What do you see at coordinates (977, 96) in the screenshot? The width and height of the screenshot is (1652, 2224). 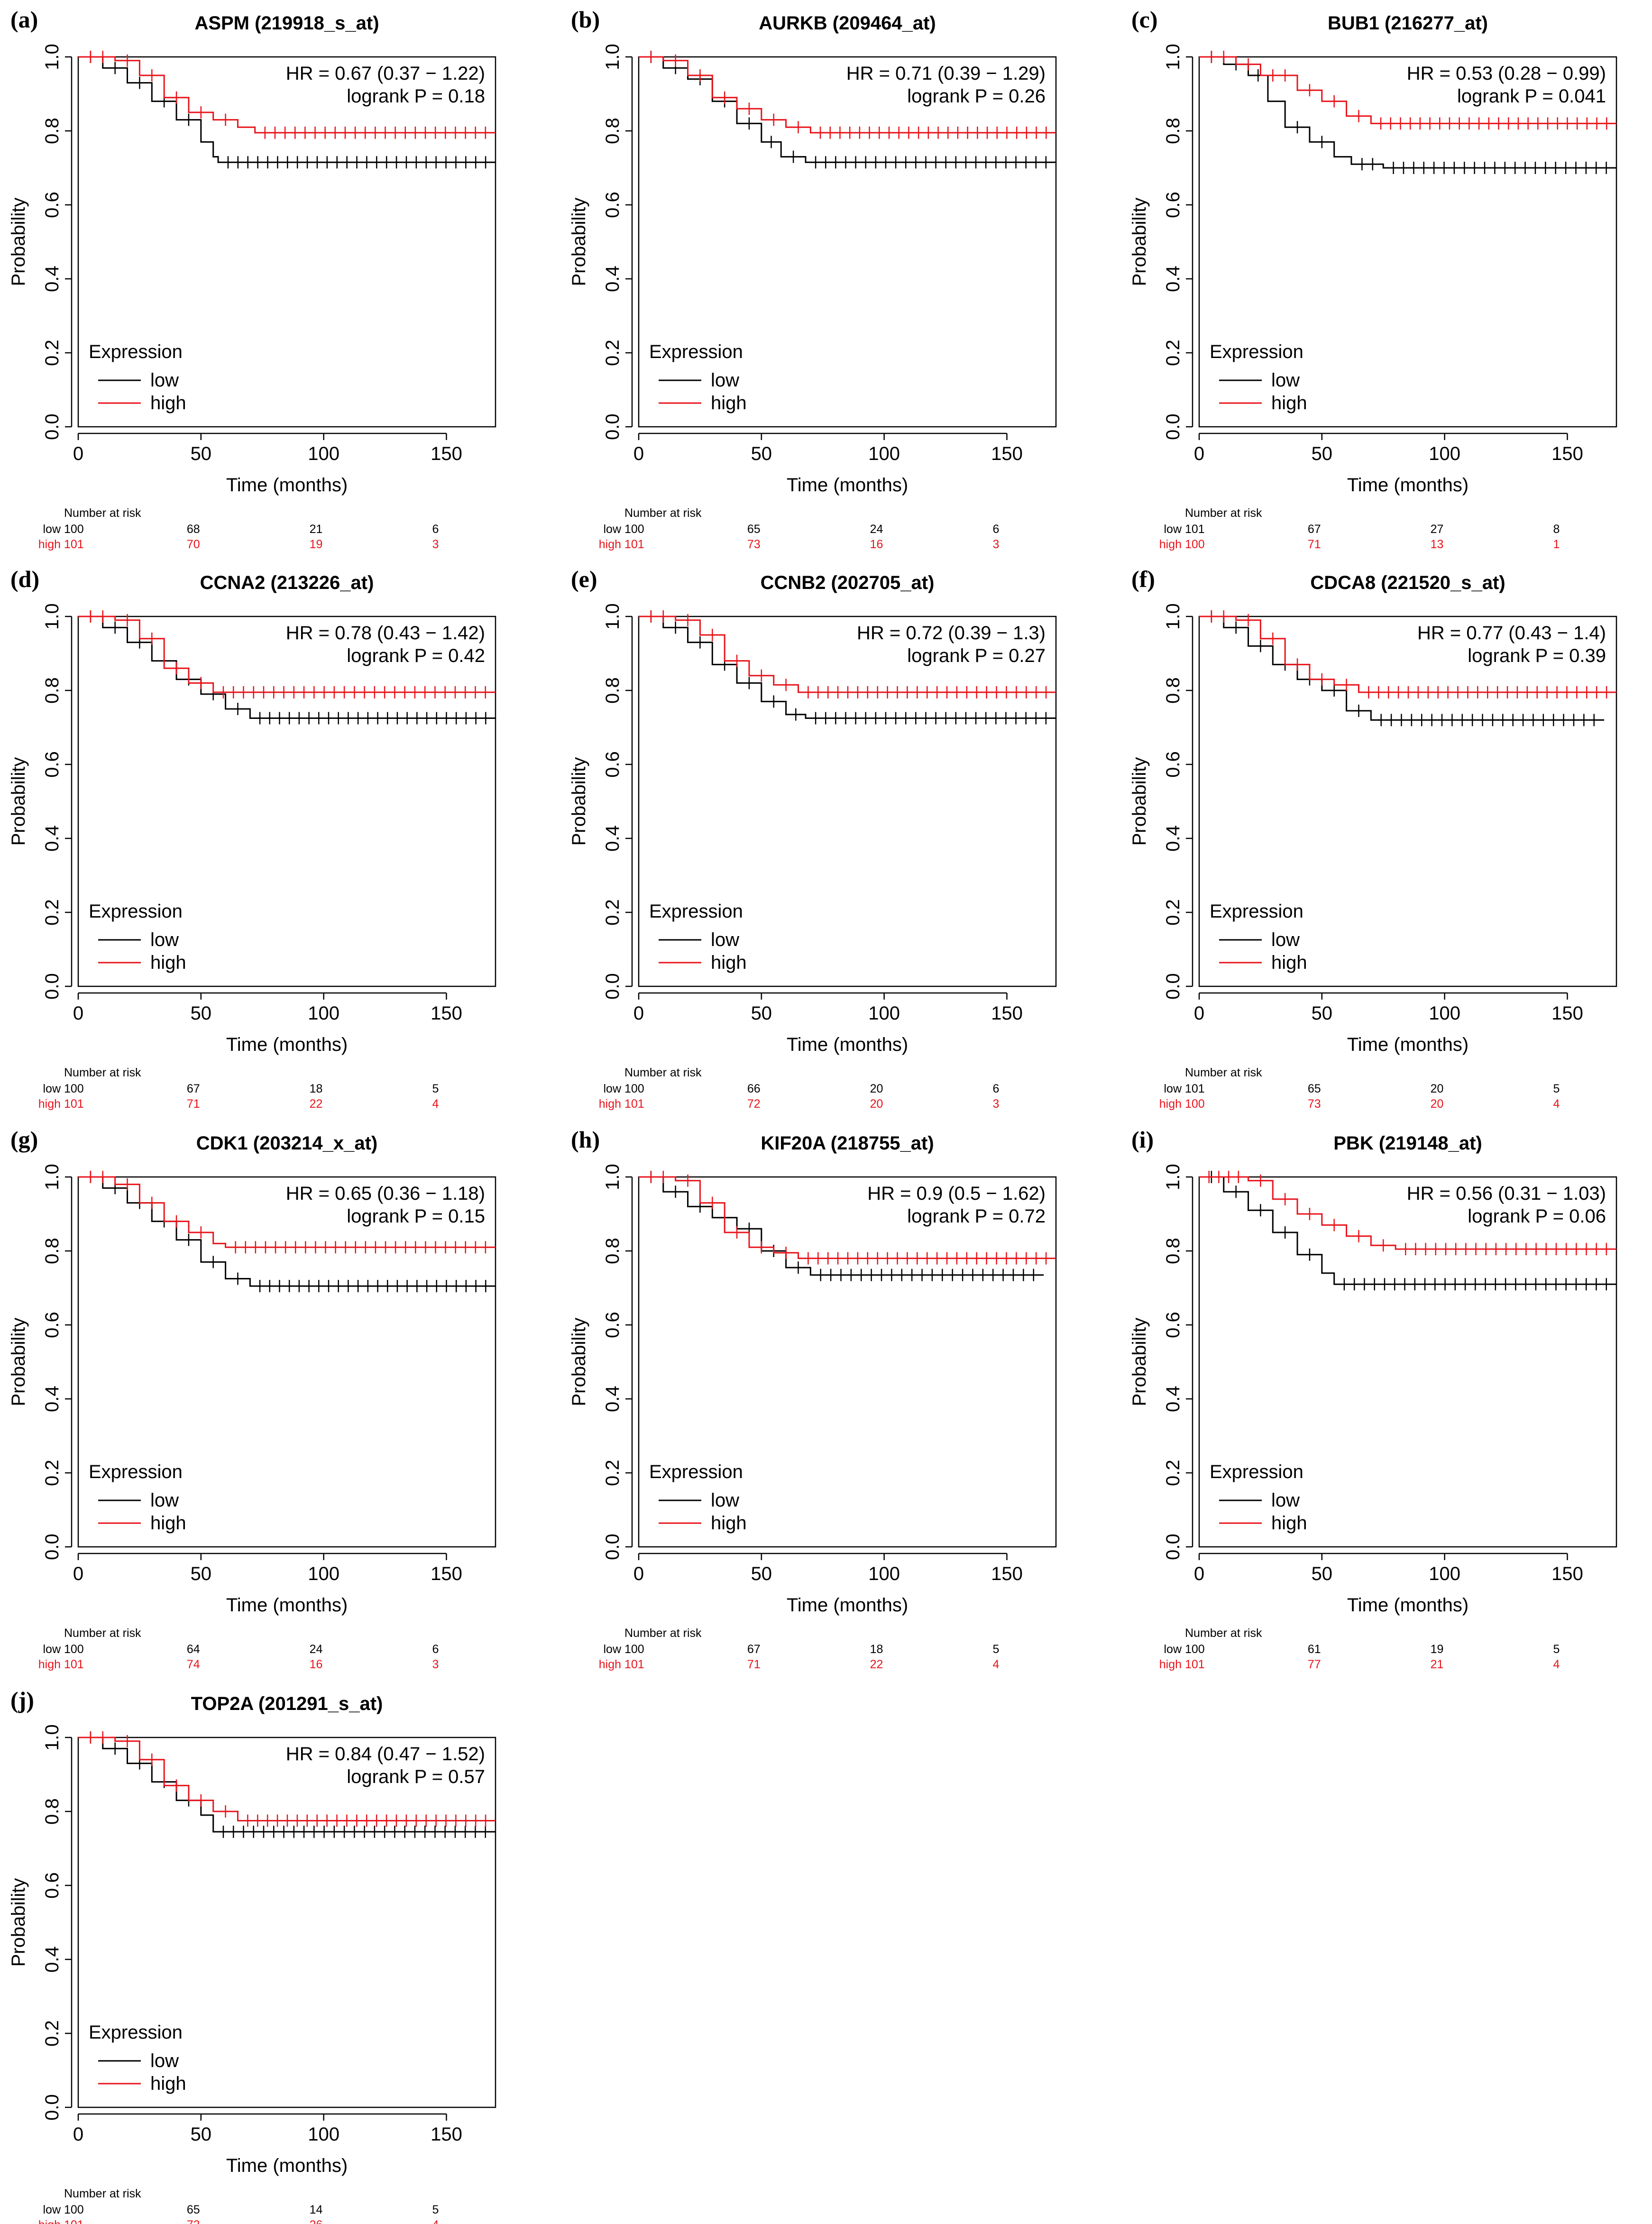 I see `logrank-p-text: logrank P = 0.26` at bounding box center [977, 96].